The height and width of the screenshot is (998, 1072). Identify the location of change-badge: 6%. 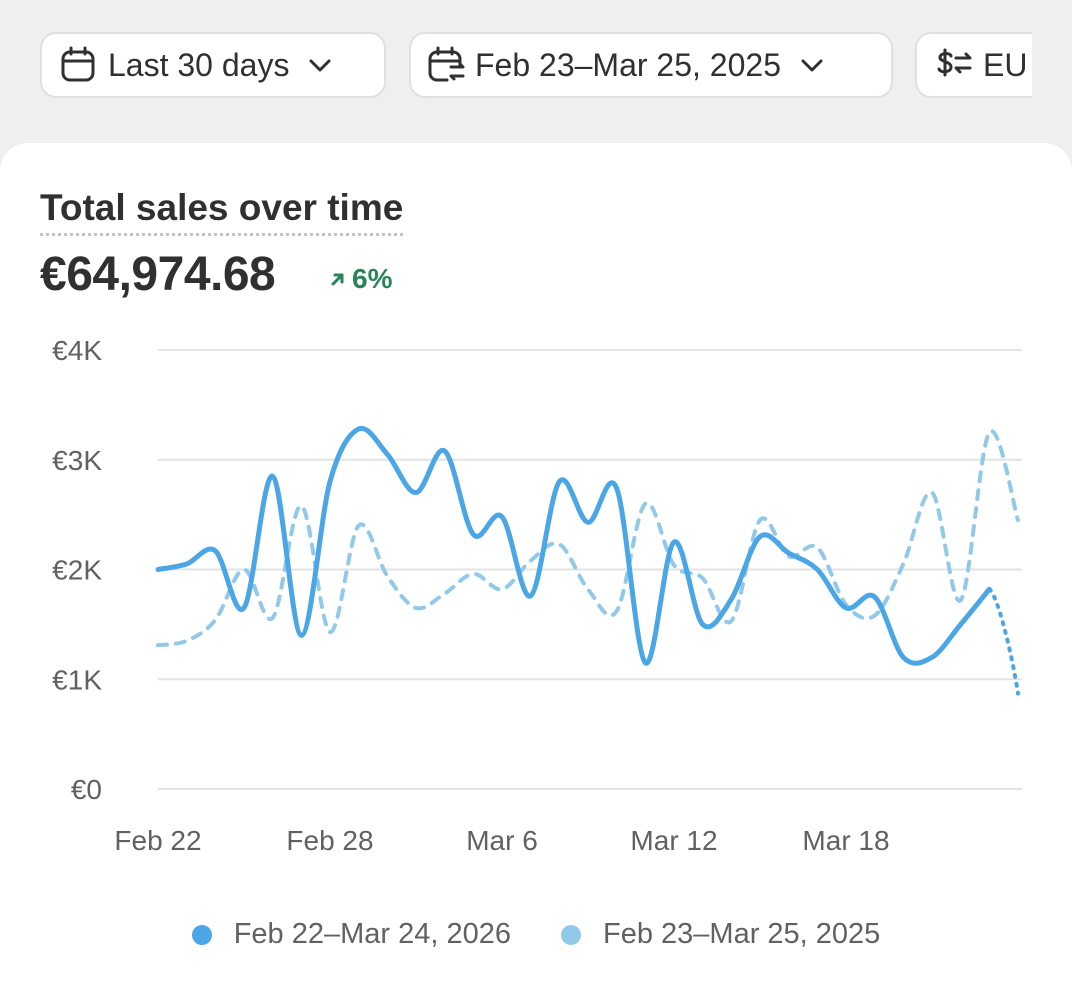
(360, 279).